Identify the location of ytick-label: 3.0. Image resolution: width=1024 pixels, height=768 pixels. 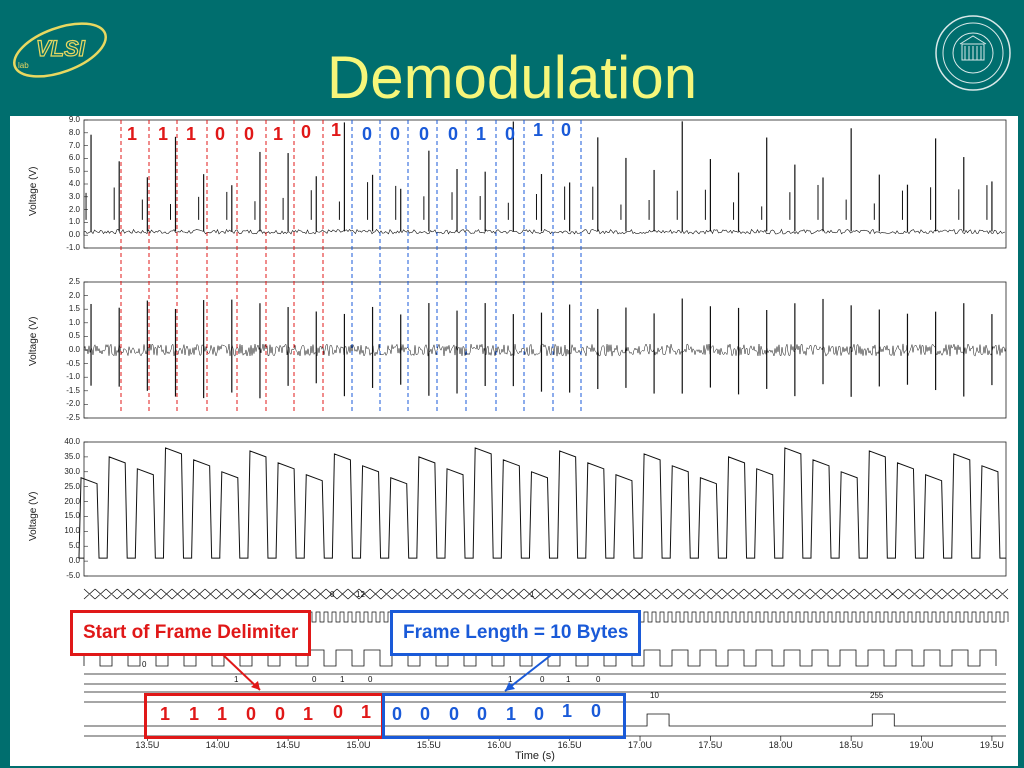
(74, 196).